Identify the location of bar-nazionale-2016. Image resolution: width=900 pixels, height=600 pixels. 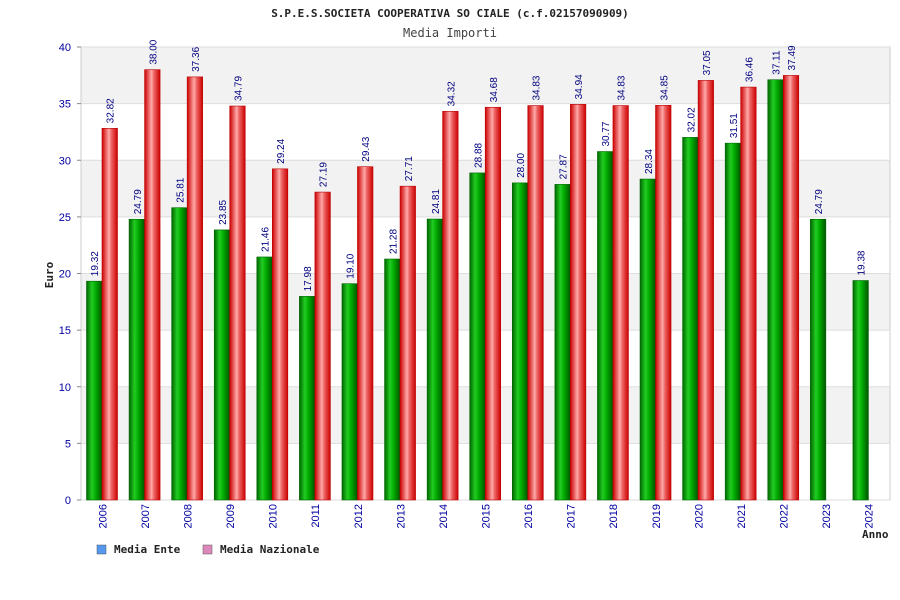
(535, 303).